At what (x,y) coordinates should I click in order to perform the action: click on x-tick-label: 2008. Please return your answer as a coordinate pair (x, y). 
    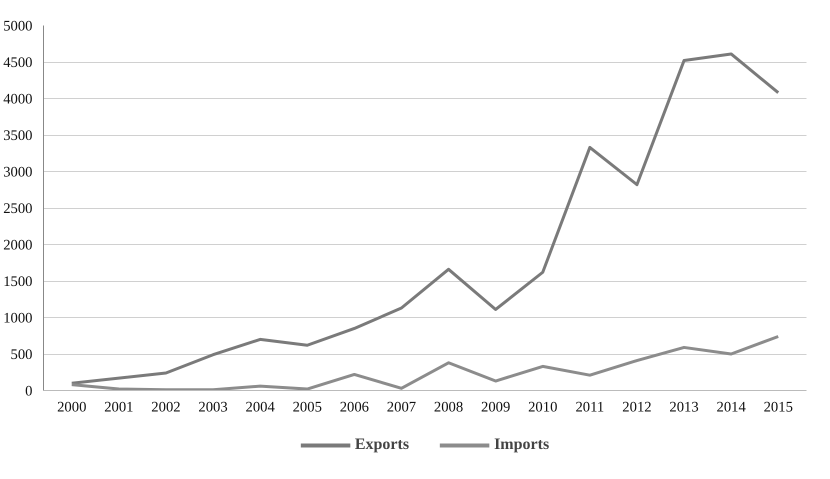
    Looking at the image, I should click on (449, 408).